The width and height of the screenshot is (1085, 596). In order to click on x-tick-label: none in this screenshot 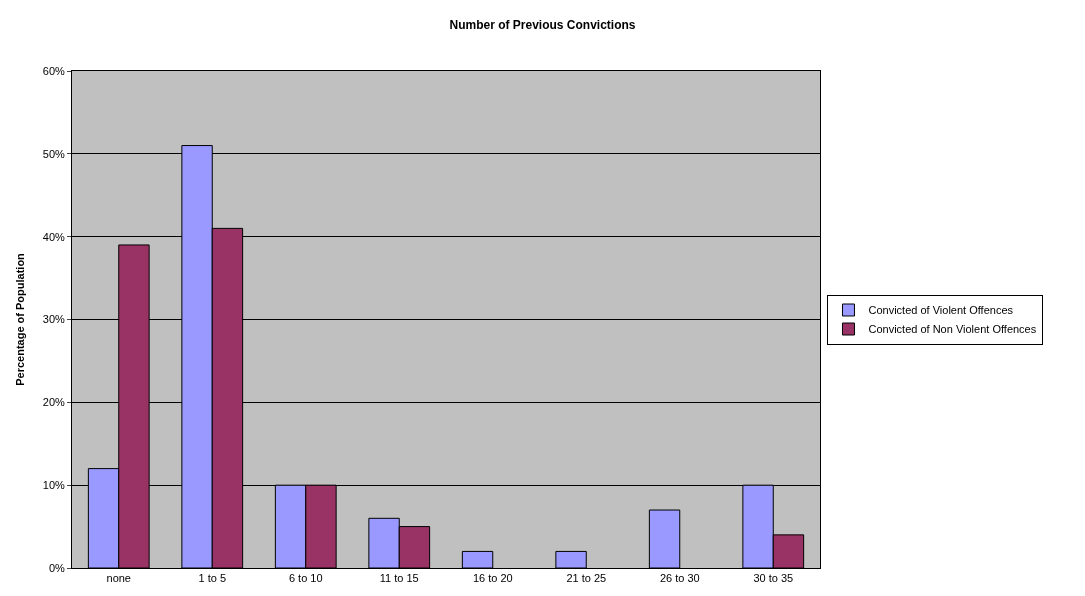, I will do `click(118, 578)`.